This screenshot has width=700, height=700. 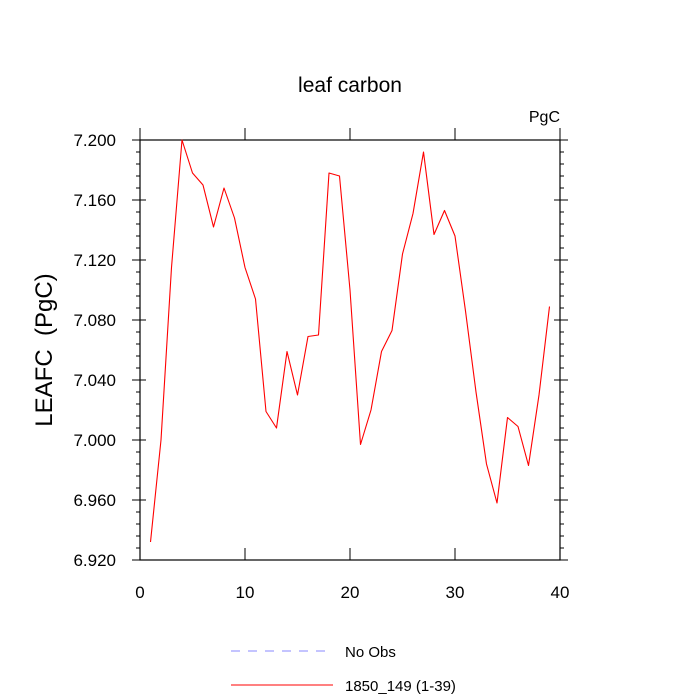 I want to click on x-tick-label: 10, so click(x=245, y=592).